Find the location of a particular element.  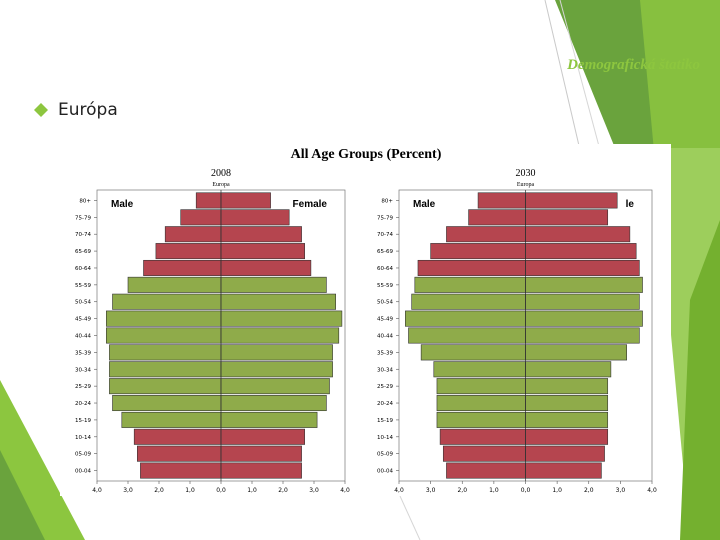

bullet-text: Európa is located at coordinates (88, 110).